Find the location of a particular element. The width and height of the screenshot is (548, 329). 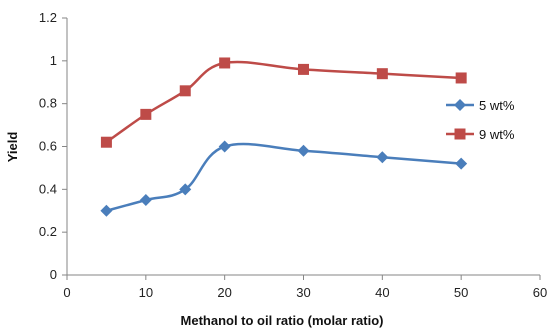

legend-label: 5 wt% is located at coordinates (497, 105).